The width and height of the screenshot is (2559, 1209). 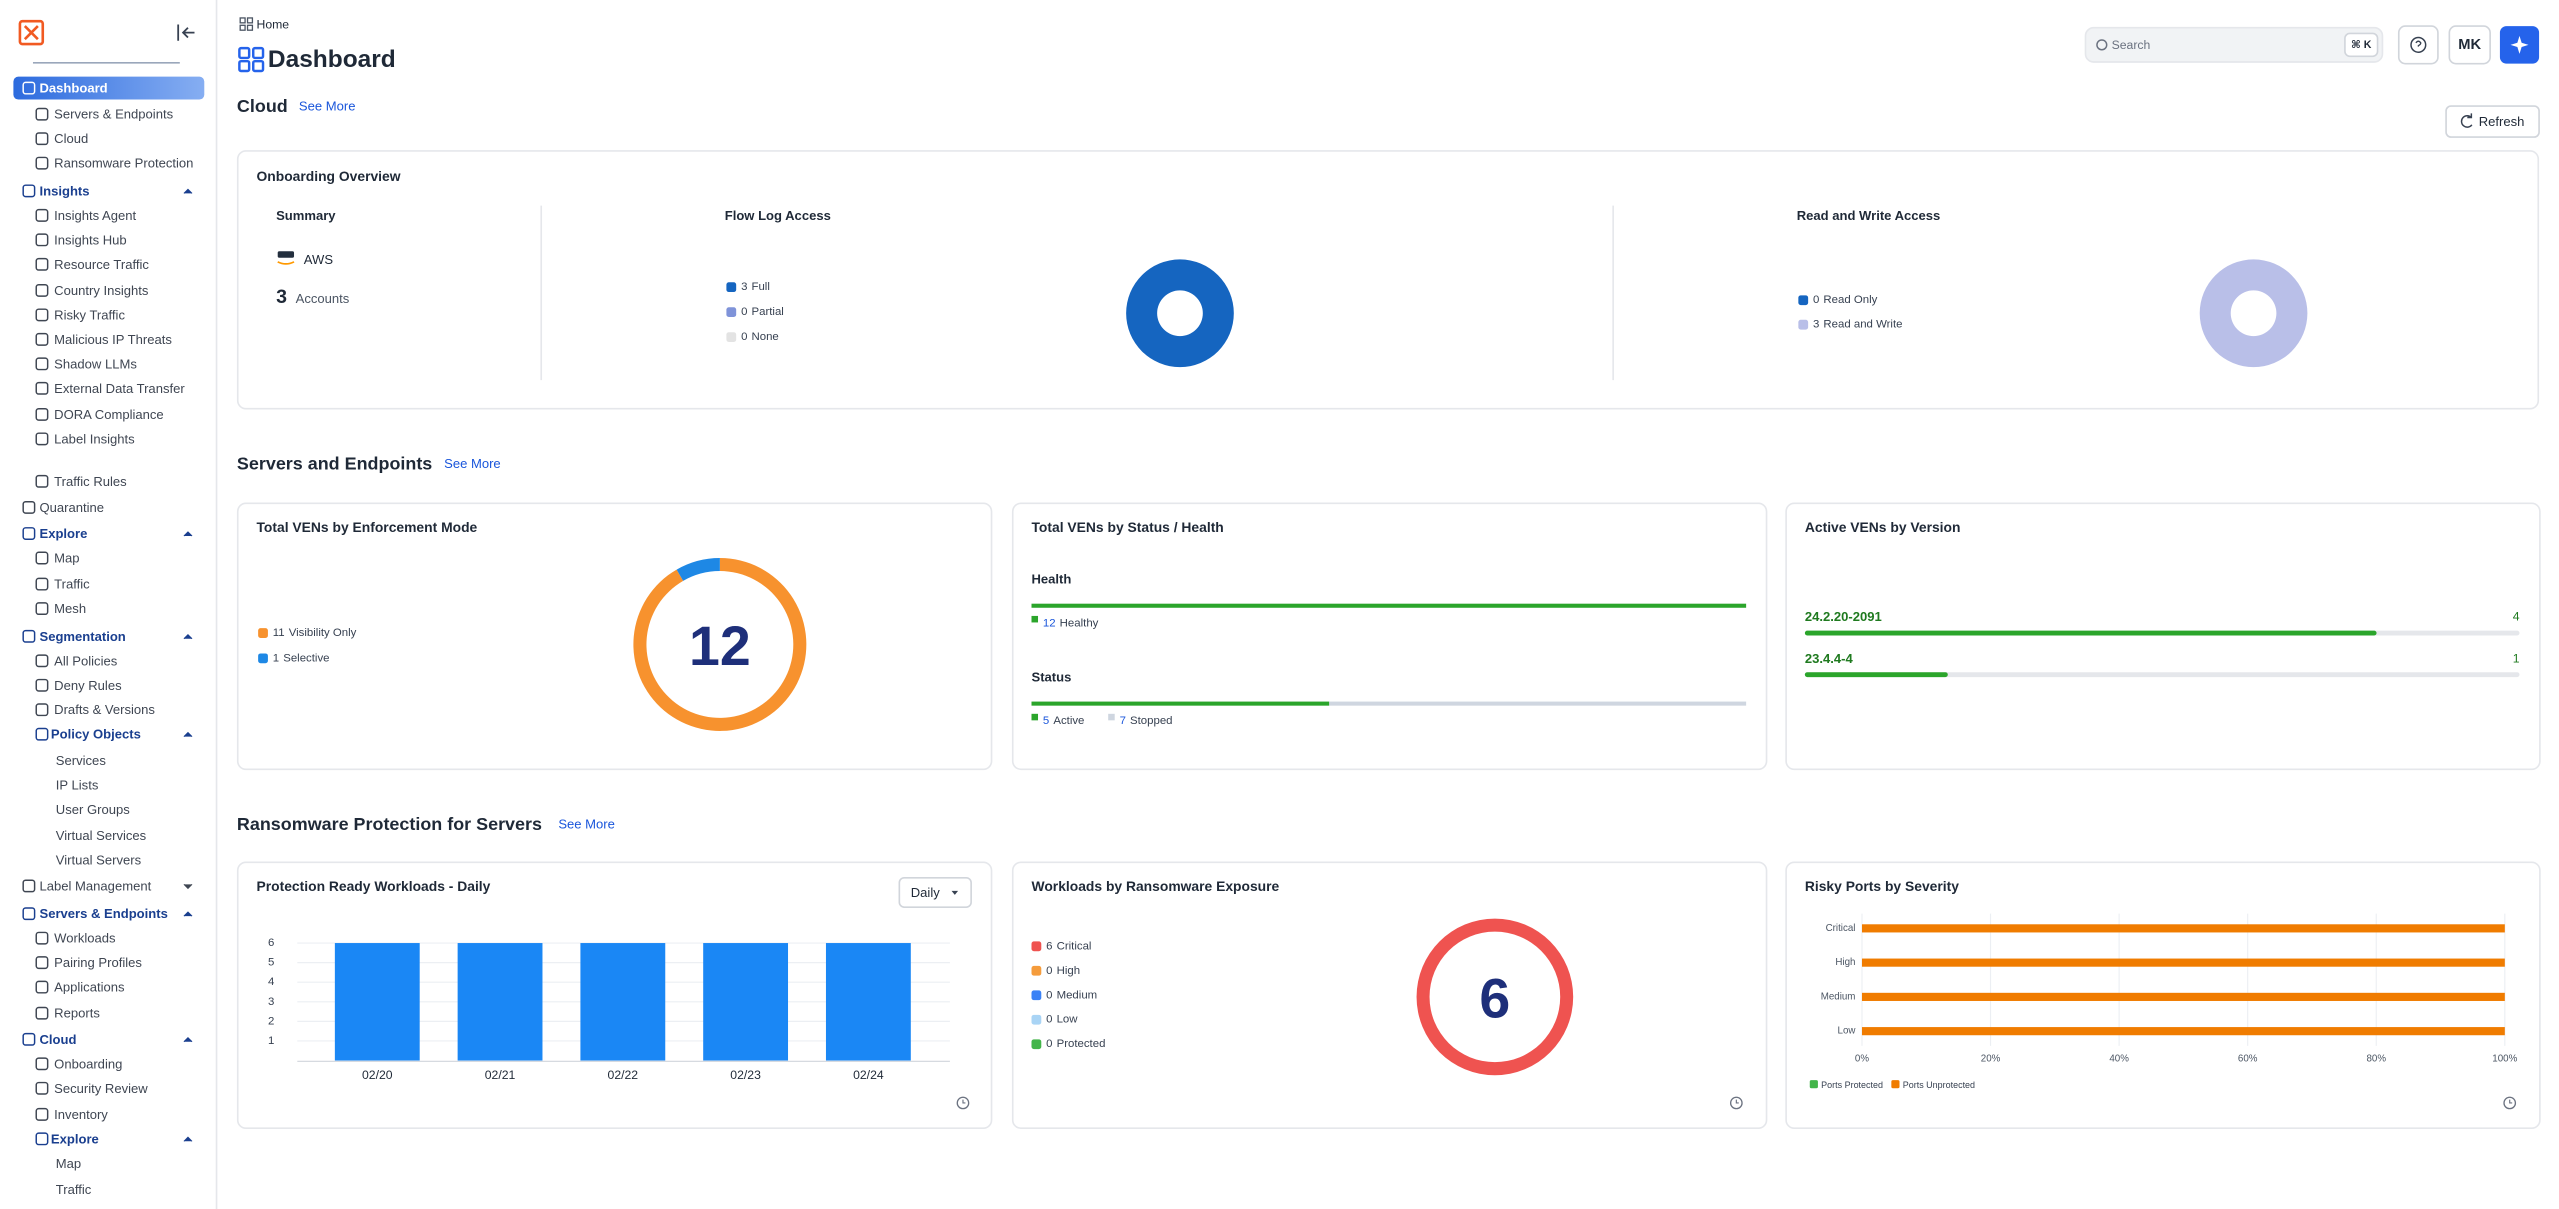 What do you see at coordinates (70, 608) in the screenshot?
I see `nav-item: Mesh` at bounding box center [70, 608].